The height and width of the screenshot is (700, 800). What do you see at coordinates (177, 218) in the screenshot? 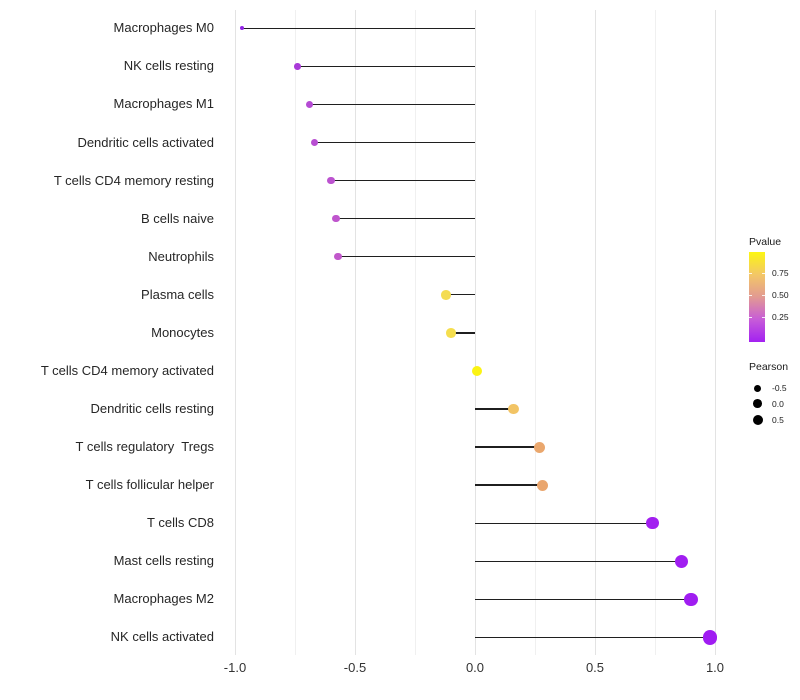
I see `y-axis-label: B cells naive` at bounding box center [177, 218].